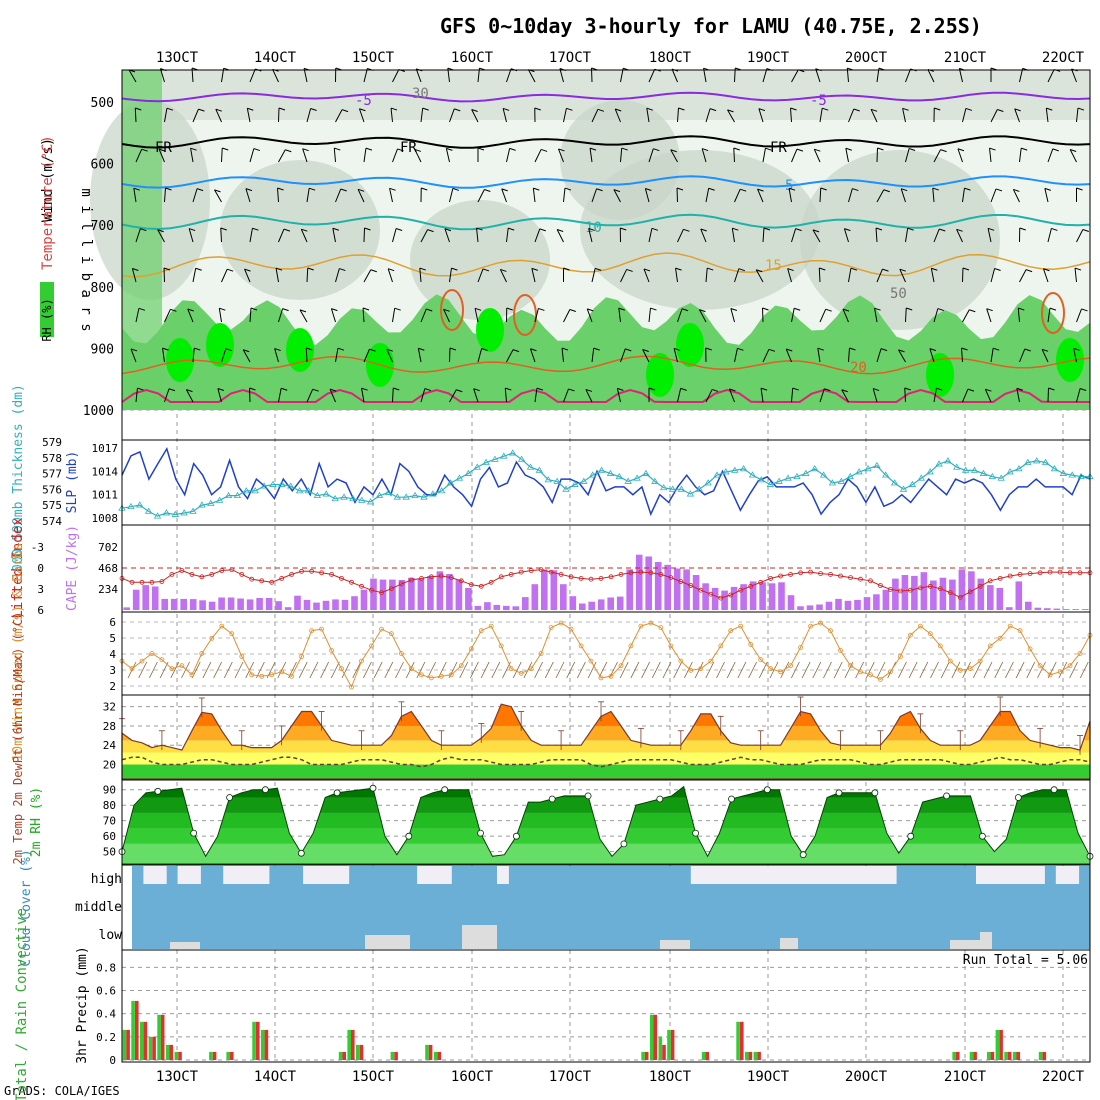 The width and height of the screenshot is (1100, 1100). I want to click on date-label-bottom: 21OCT, so click(965, 1077).